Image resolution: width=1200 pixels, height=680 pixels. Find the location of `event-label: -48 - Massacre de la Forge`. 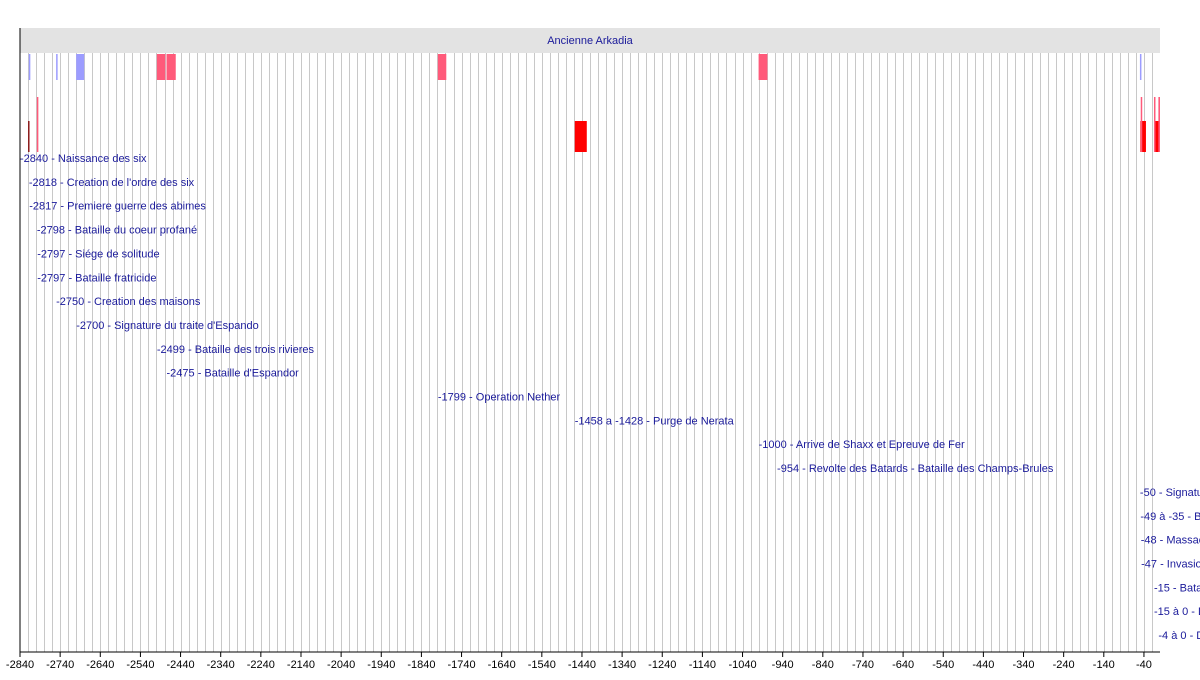

event-label: -48 - Massacre de la Forge is located at coordinates (1170, 541).